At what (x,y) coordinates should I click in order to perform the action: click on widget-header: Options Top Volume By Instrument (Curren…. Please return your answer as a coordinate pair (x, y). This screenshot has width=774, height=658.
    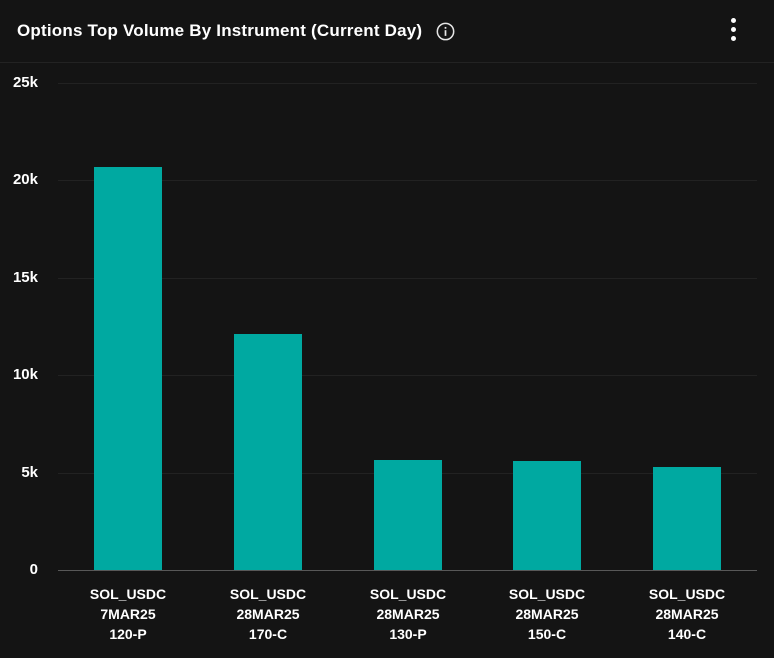
    Looking at the image, I should click on (387, 31).